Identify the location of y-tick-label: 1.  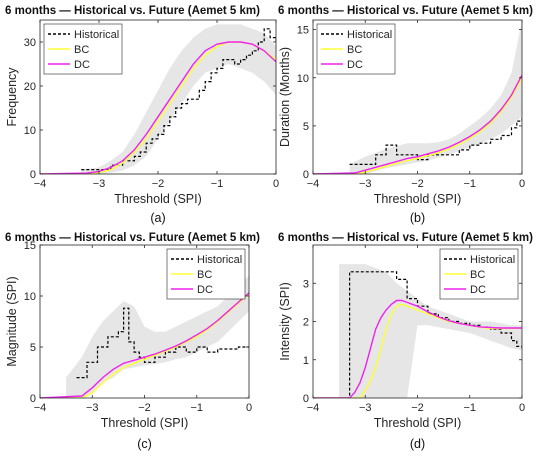
(306, 361).